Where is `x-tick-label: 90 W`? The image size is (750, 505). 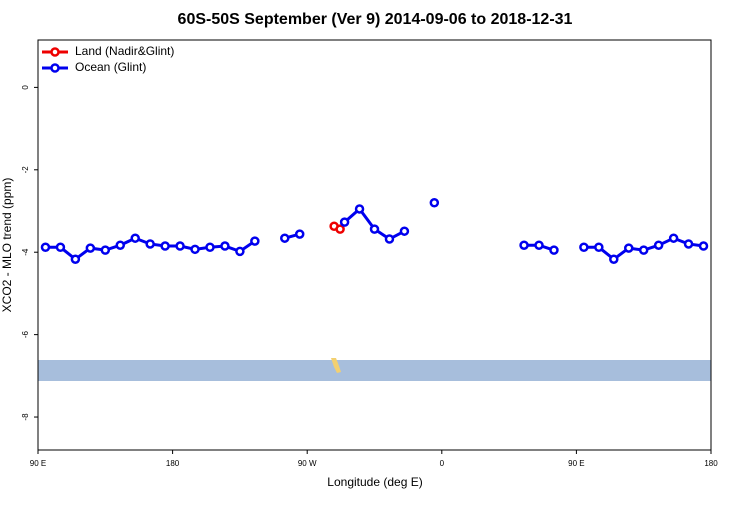 x-tick-label: 90 W is located at coordinates (307, 463).